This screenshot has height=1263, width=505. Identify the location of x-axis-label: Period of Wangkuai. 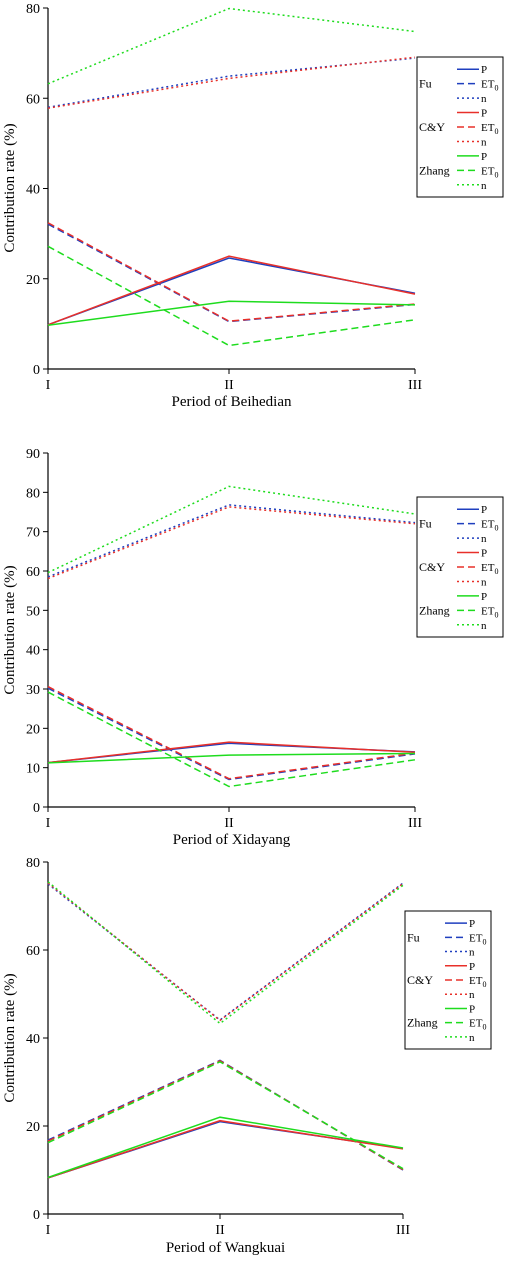
(225, 1248).